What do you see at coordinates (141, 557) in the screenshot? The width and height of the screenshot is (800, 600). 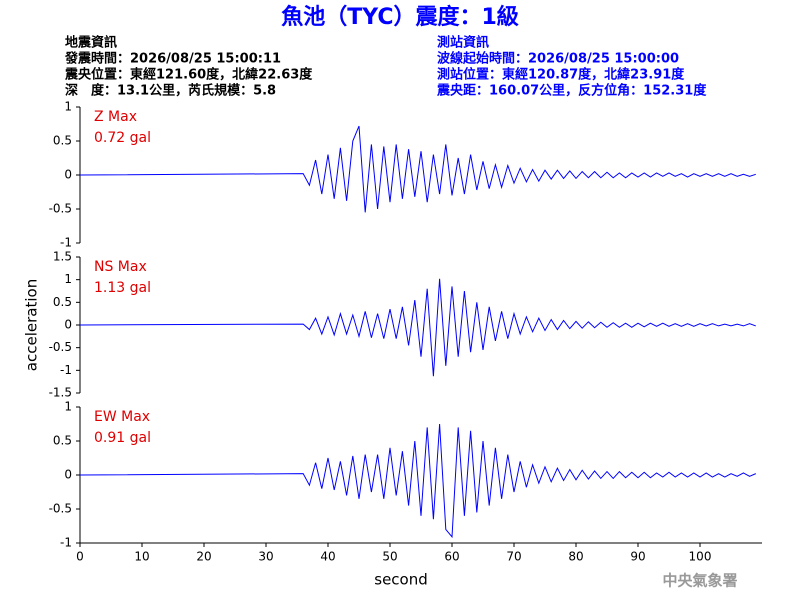 I see `x-tick-label: 10` at bounding box center [141, 557].